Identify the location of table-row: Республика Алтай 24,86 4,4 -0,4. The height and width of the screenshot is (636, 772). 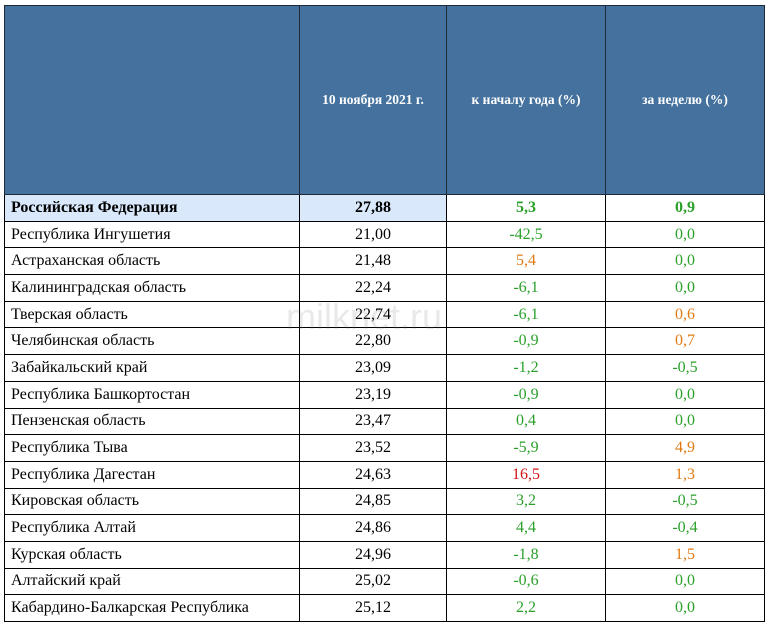
(384, 528).